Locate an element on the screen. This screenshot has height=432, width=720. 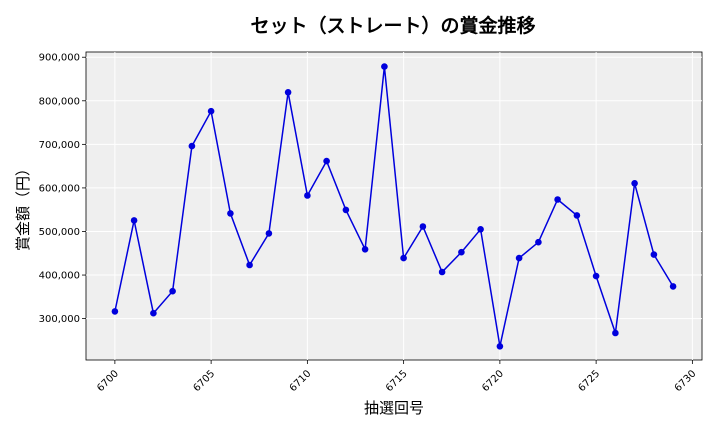
y-tick-label: 400,000 is located at coordinates (59, 276).